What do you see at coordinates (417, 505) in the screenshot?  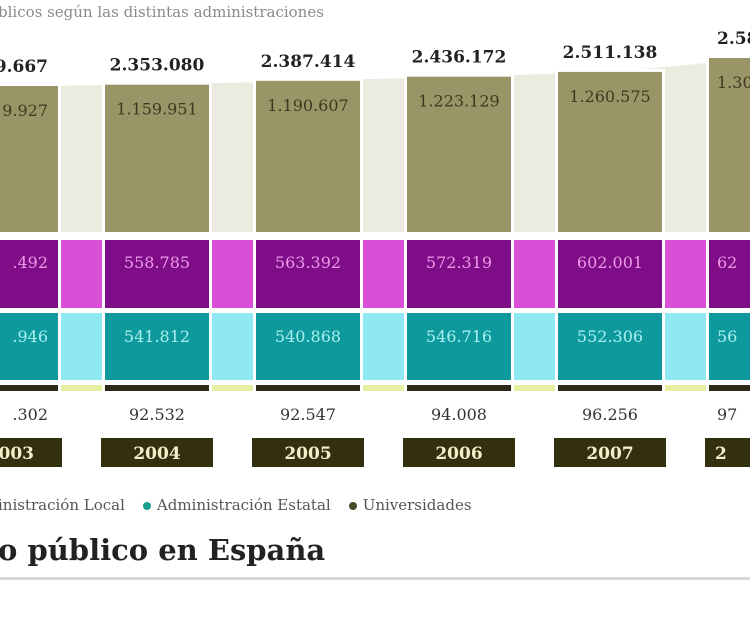 I see `legend-label: Universidades` at bounding box center [417, 505].